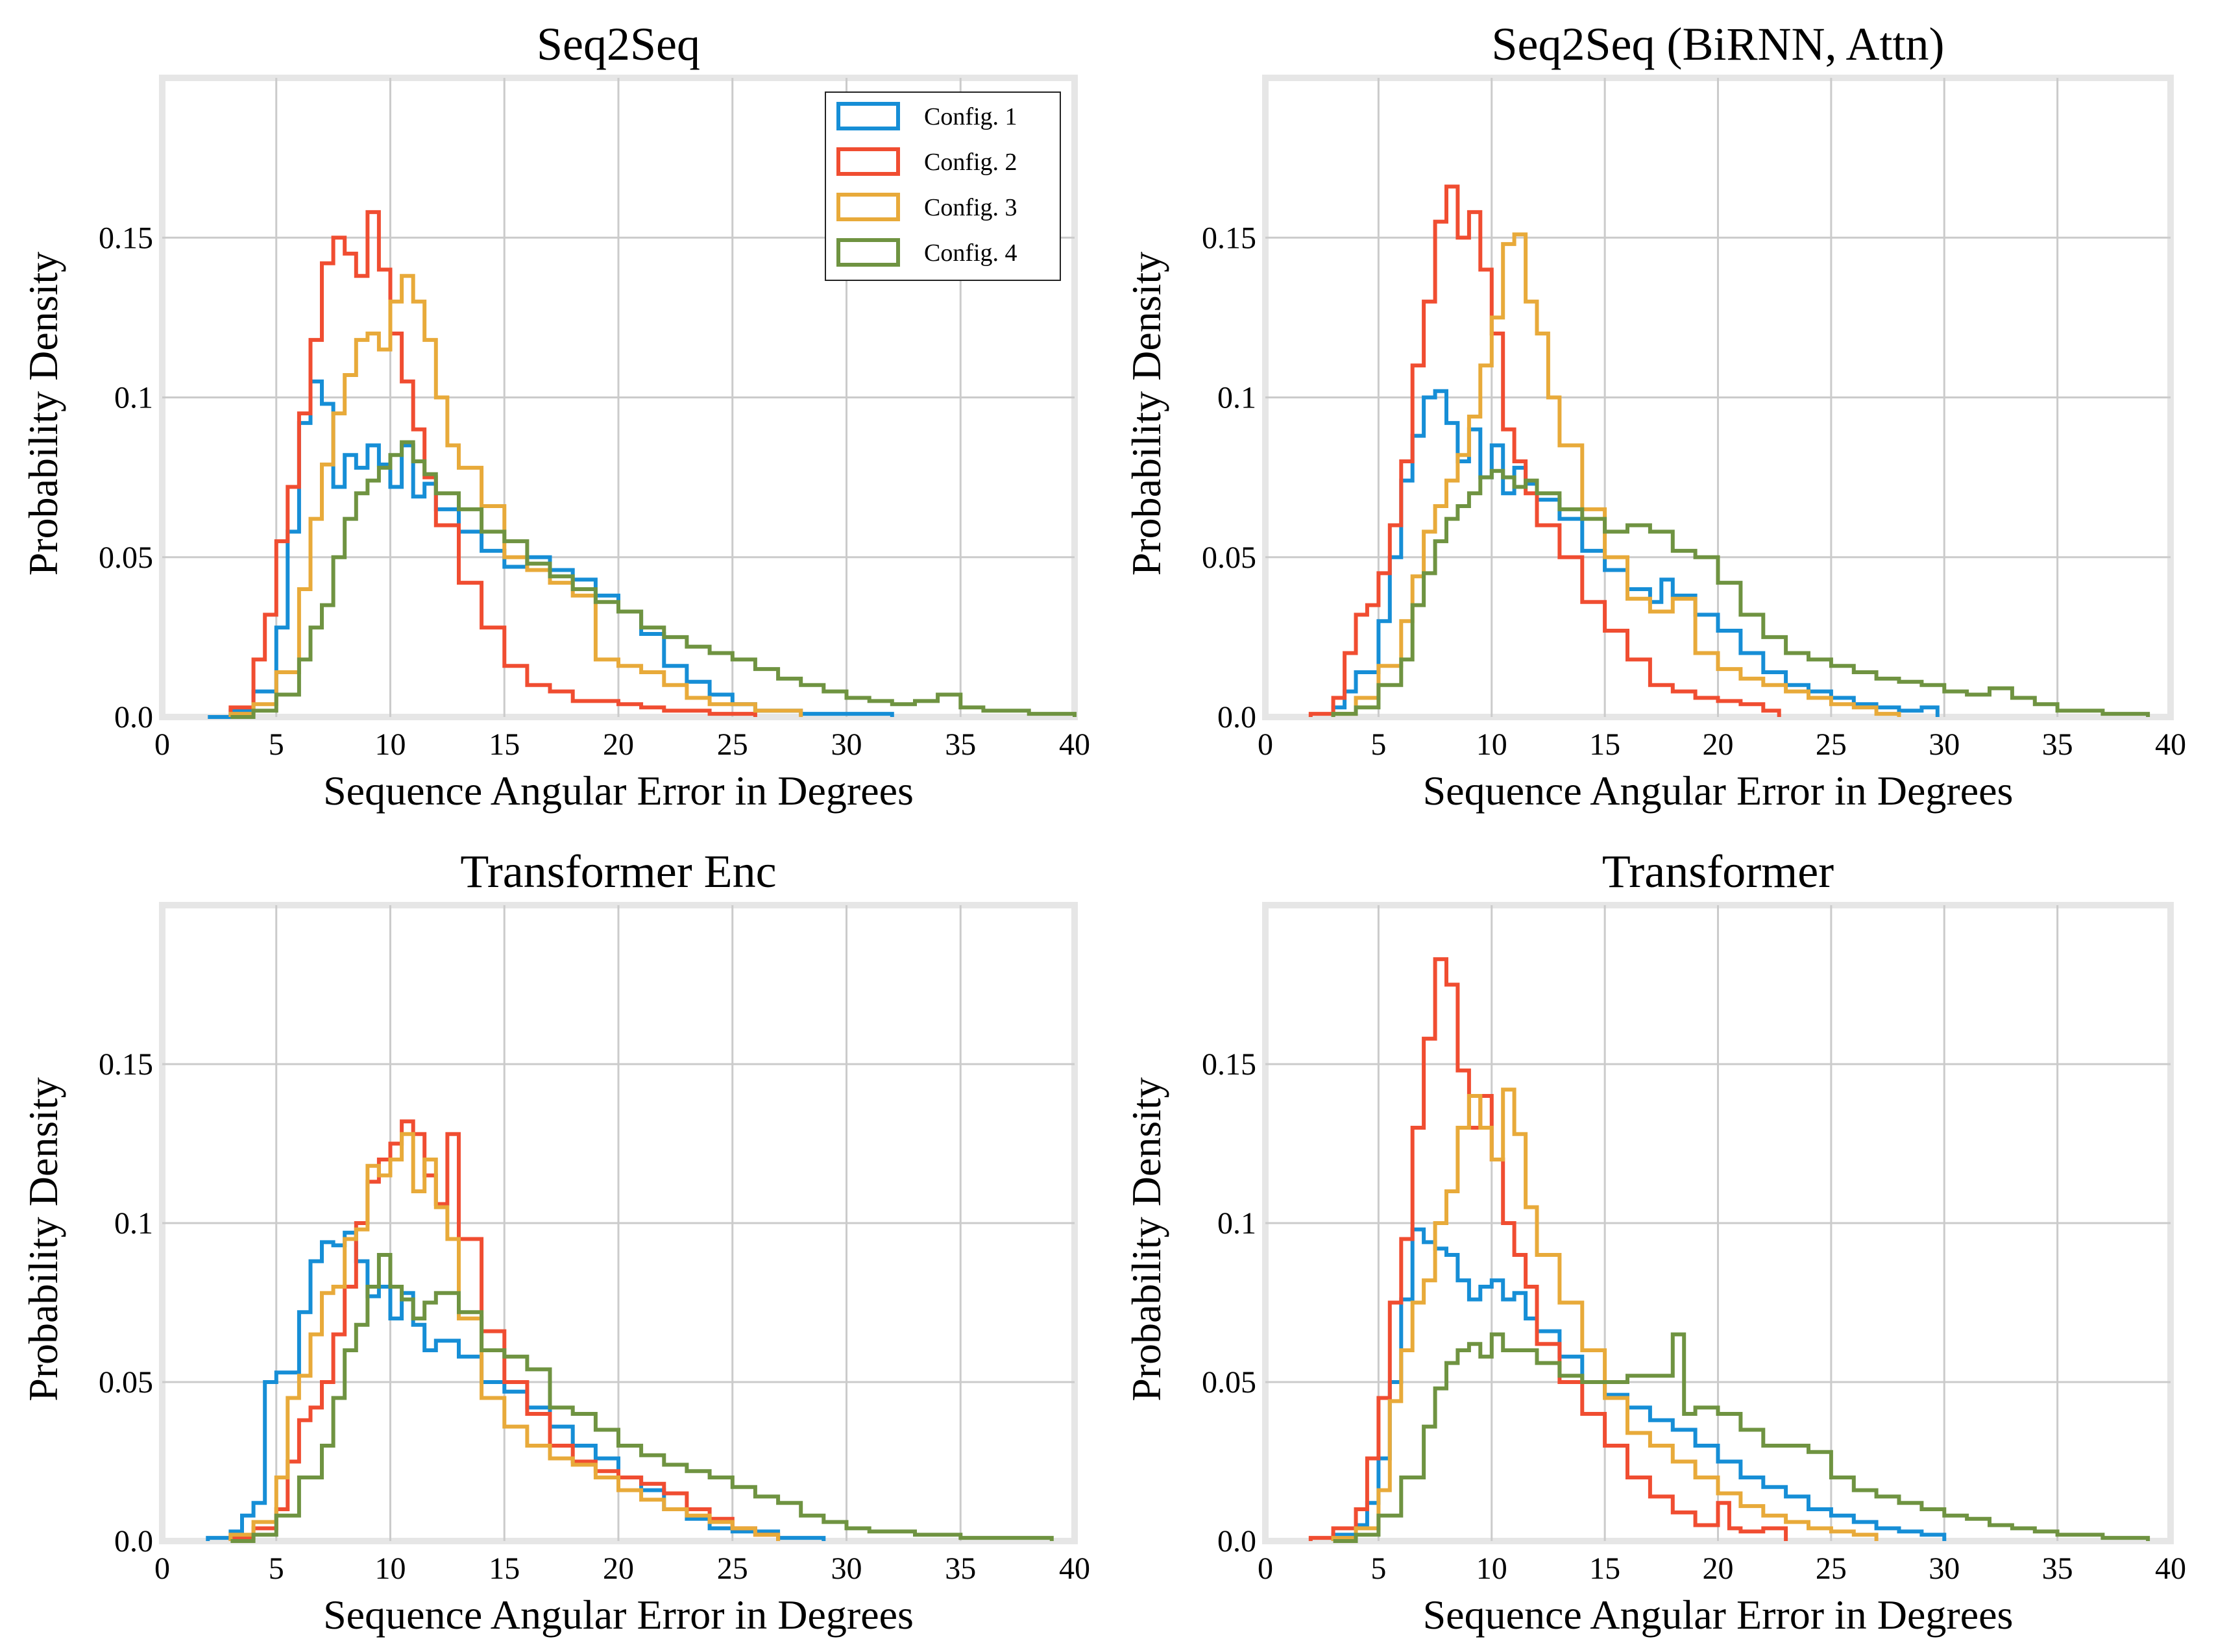 This screenshot has width=2216, height=1652. What do you see at coordinates (1717, 44) in the screenshot?
I see `chart-title: Seq2Seq (BiRNN, Attn)` at bounding box center [1717, 44].